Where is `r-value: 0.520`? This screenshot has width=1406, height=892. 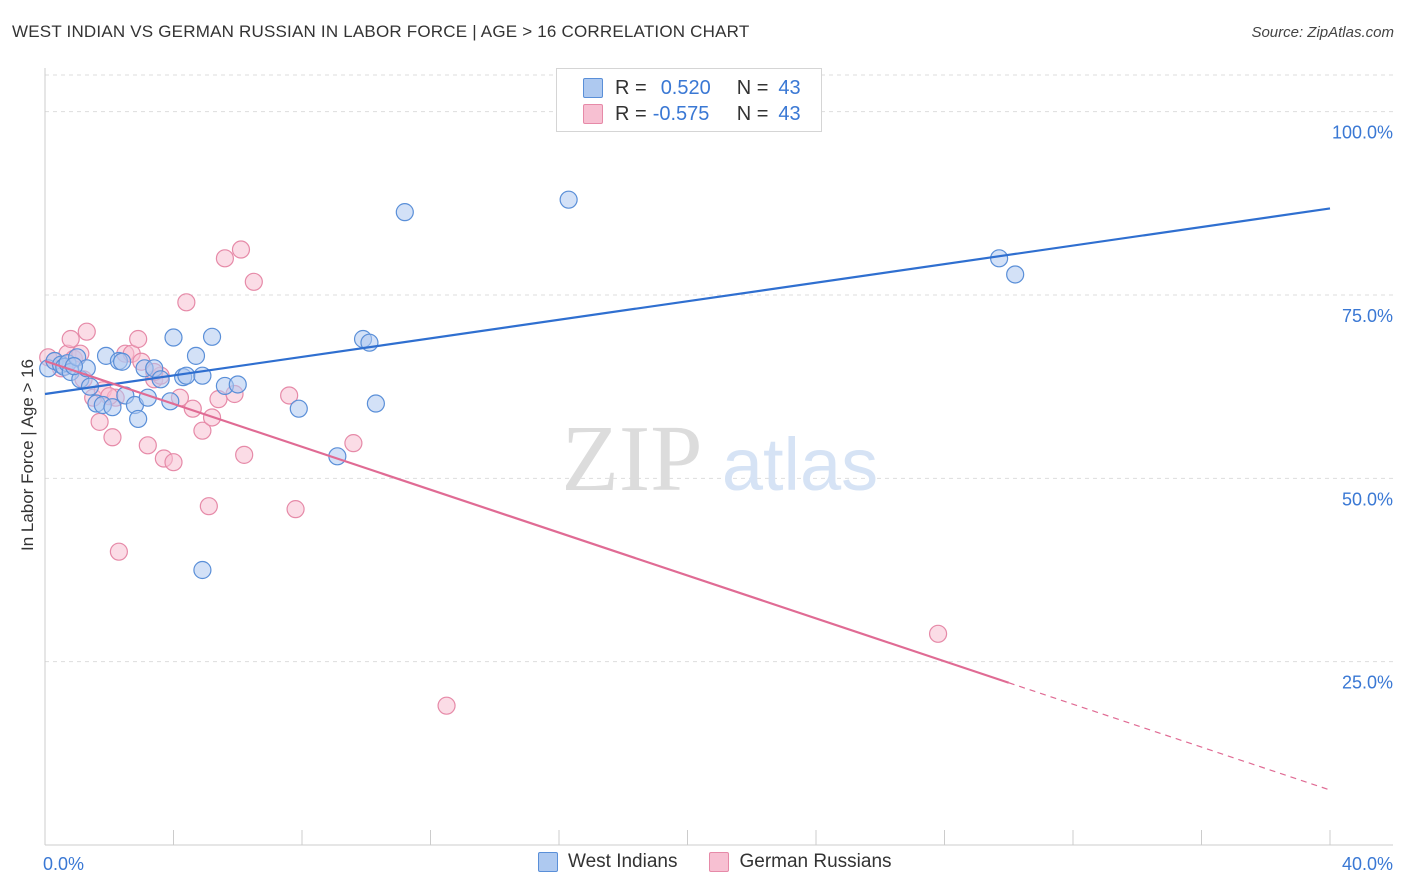
r-value: 0.520 is located at coordinates (685, 87).